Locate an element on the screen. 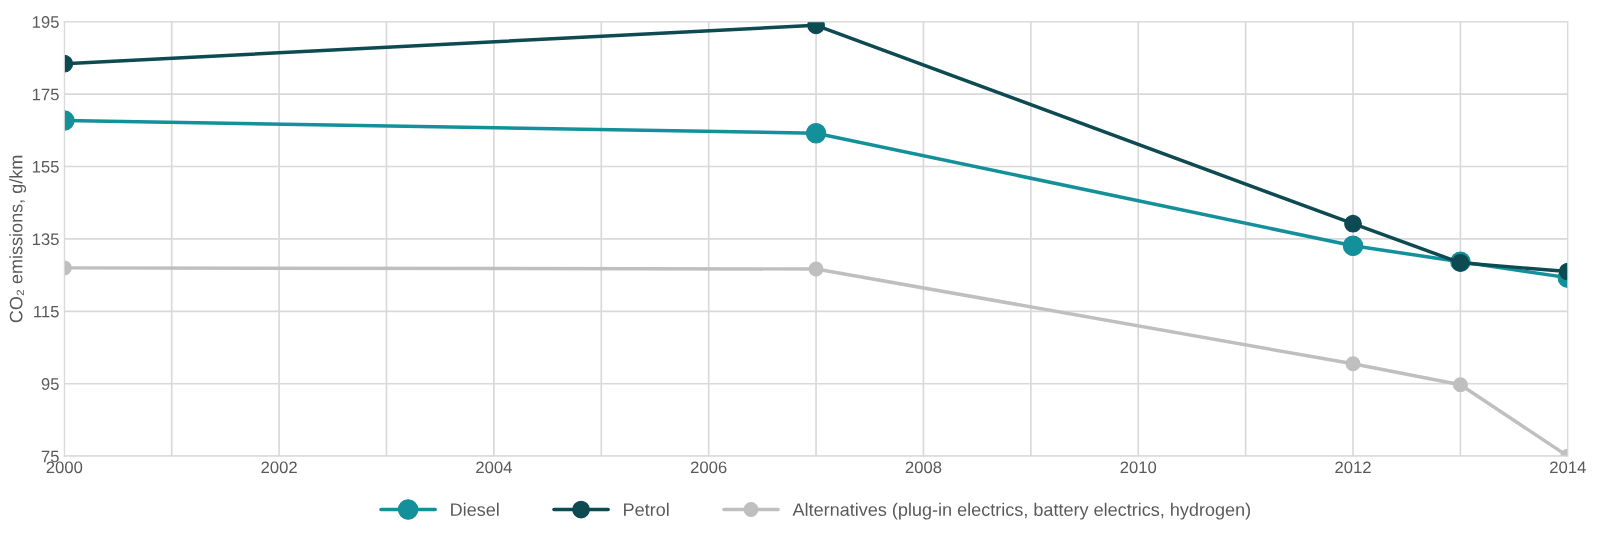  x-tick-label: 2002 is located at coordinates (279, 467).